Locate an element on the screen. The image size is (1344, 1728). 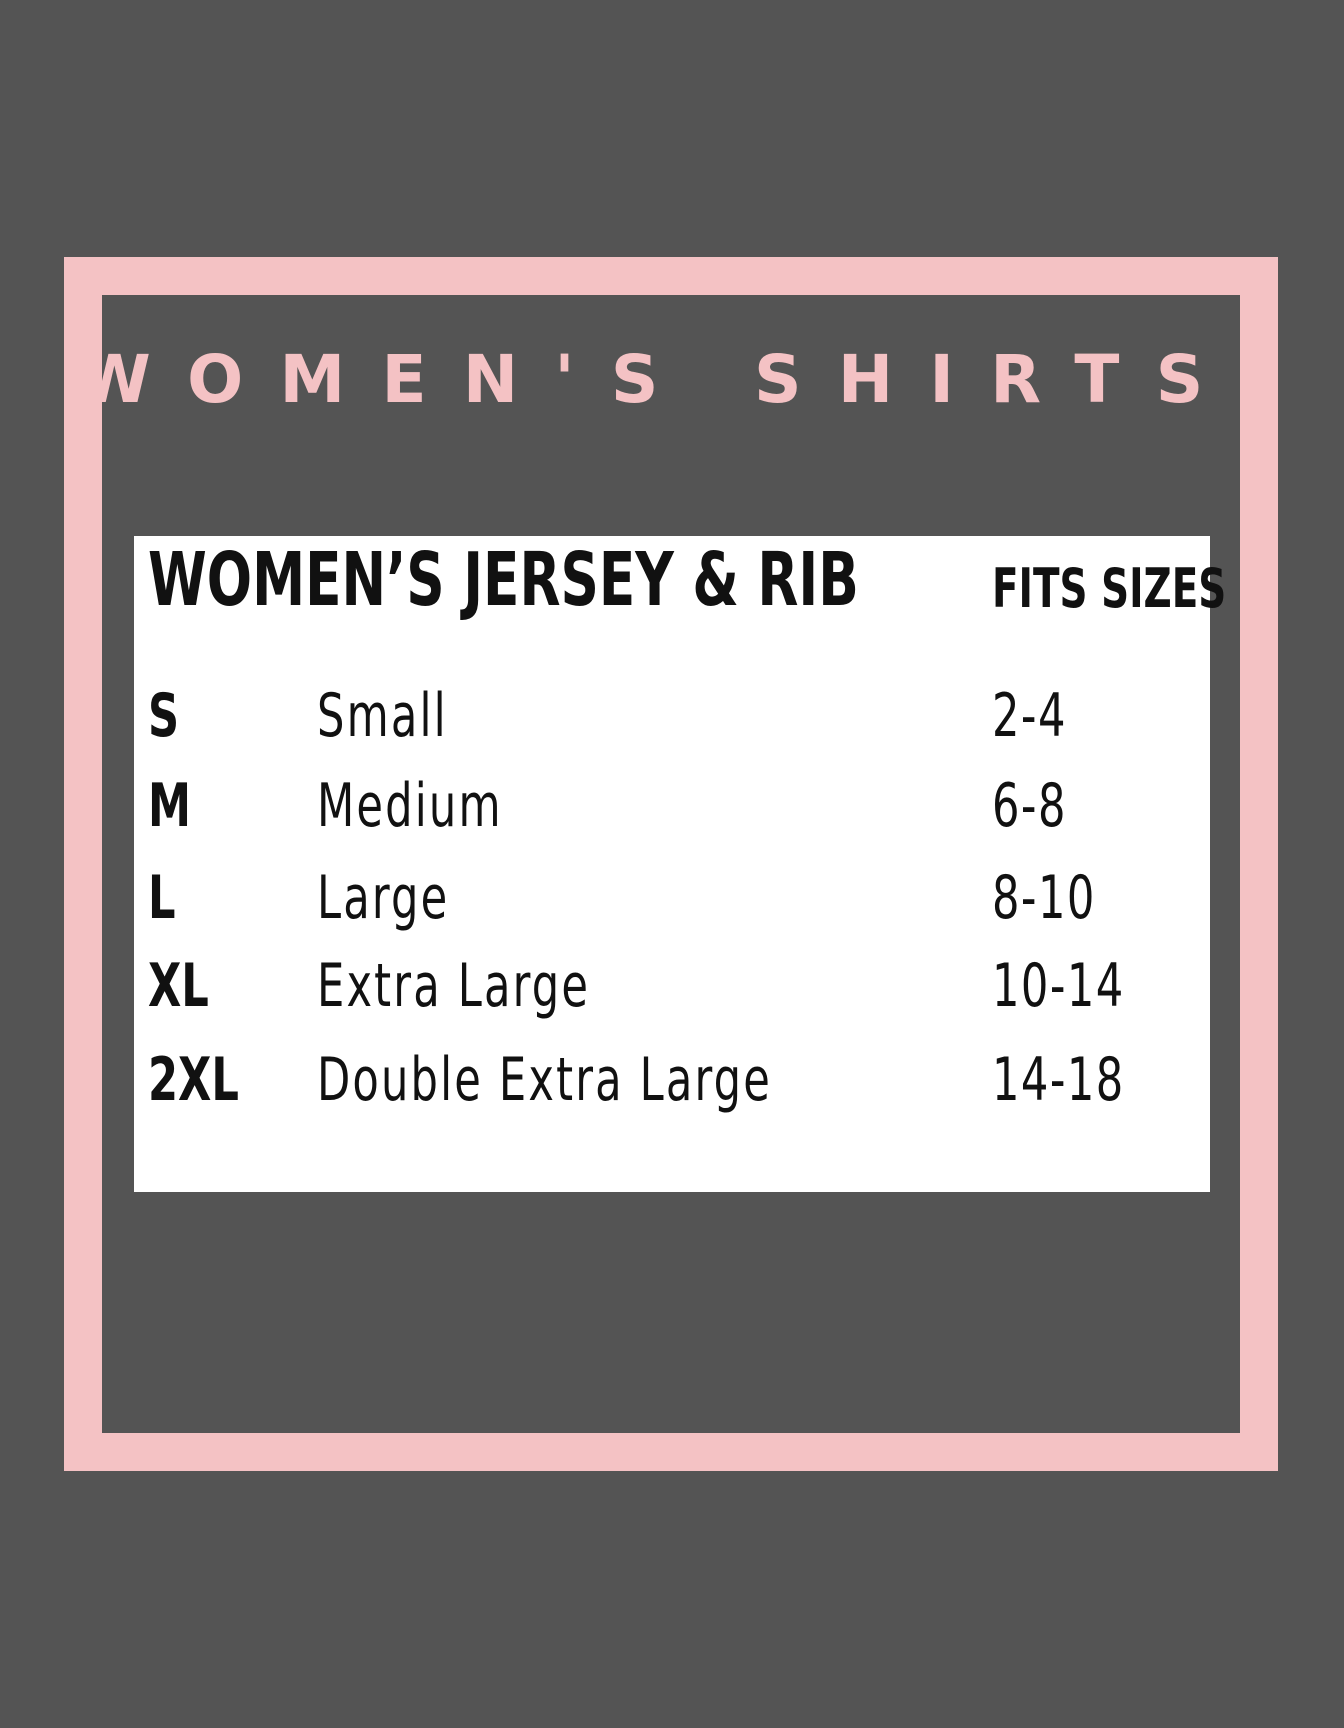
size-name: Medium is located at coordinates (410, 806).